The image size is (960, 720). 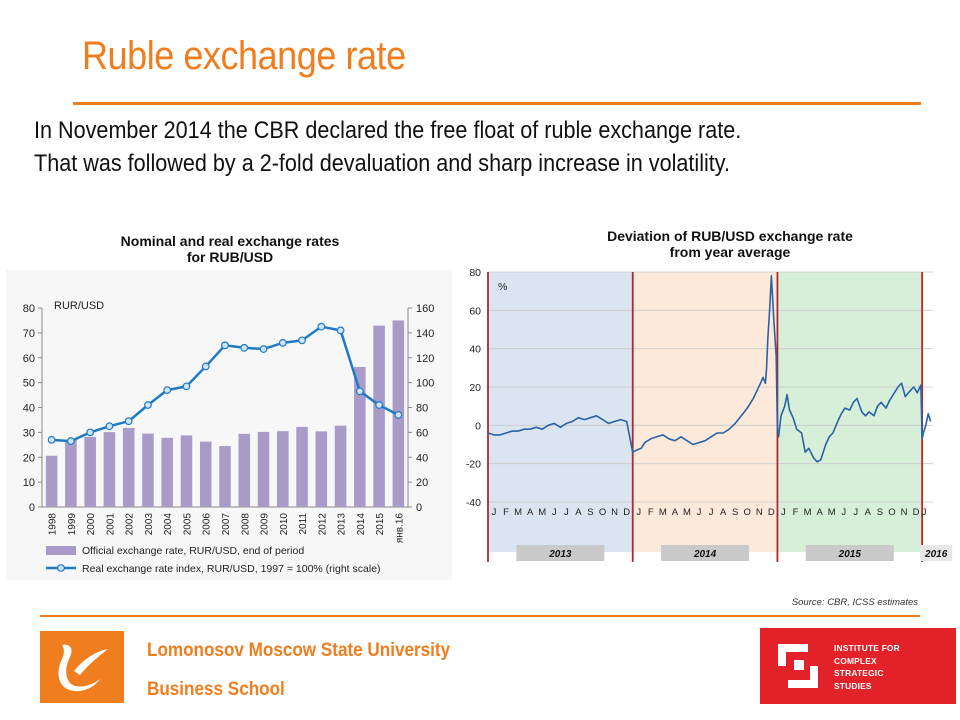 I want to click on left-chart-title-line-2: for RUB/USD, so click(x=230, y=257).